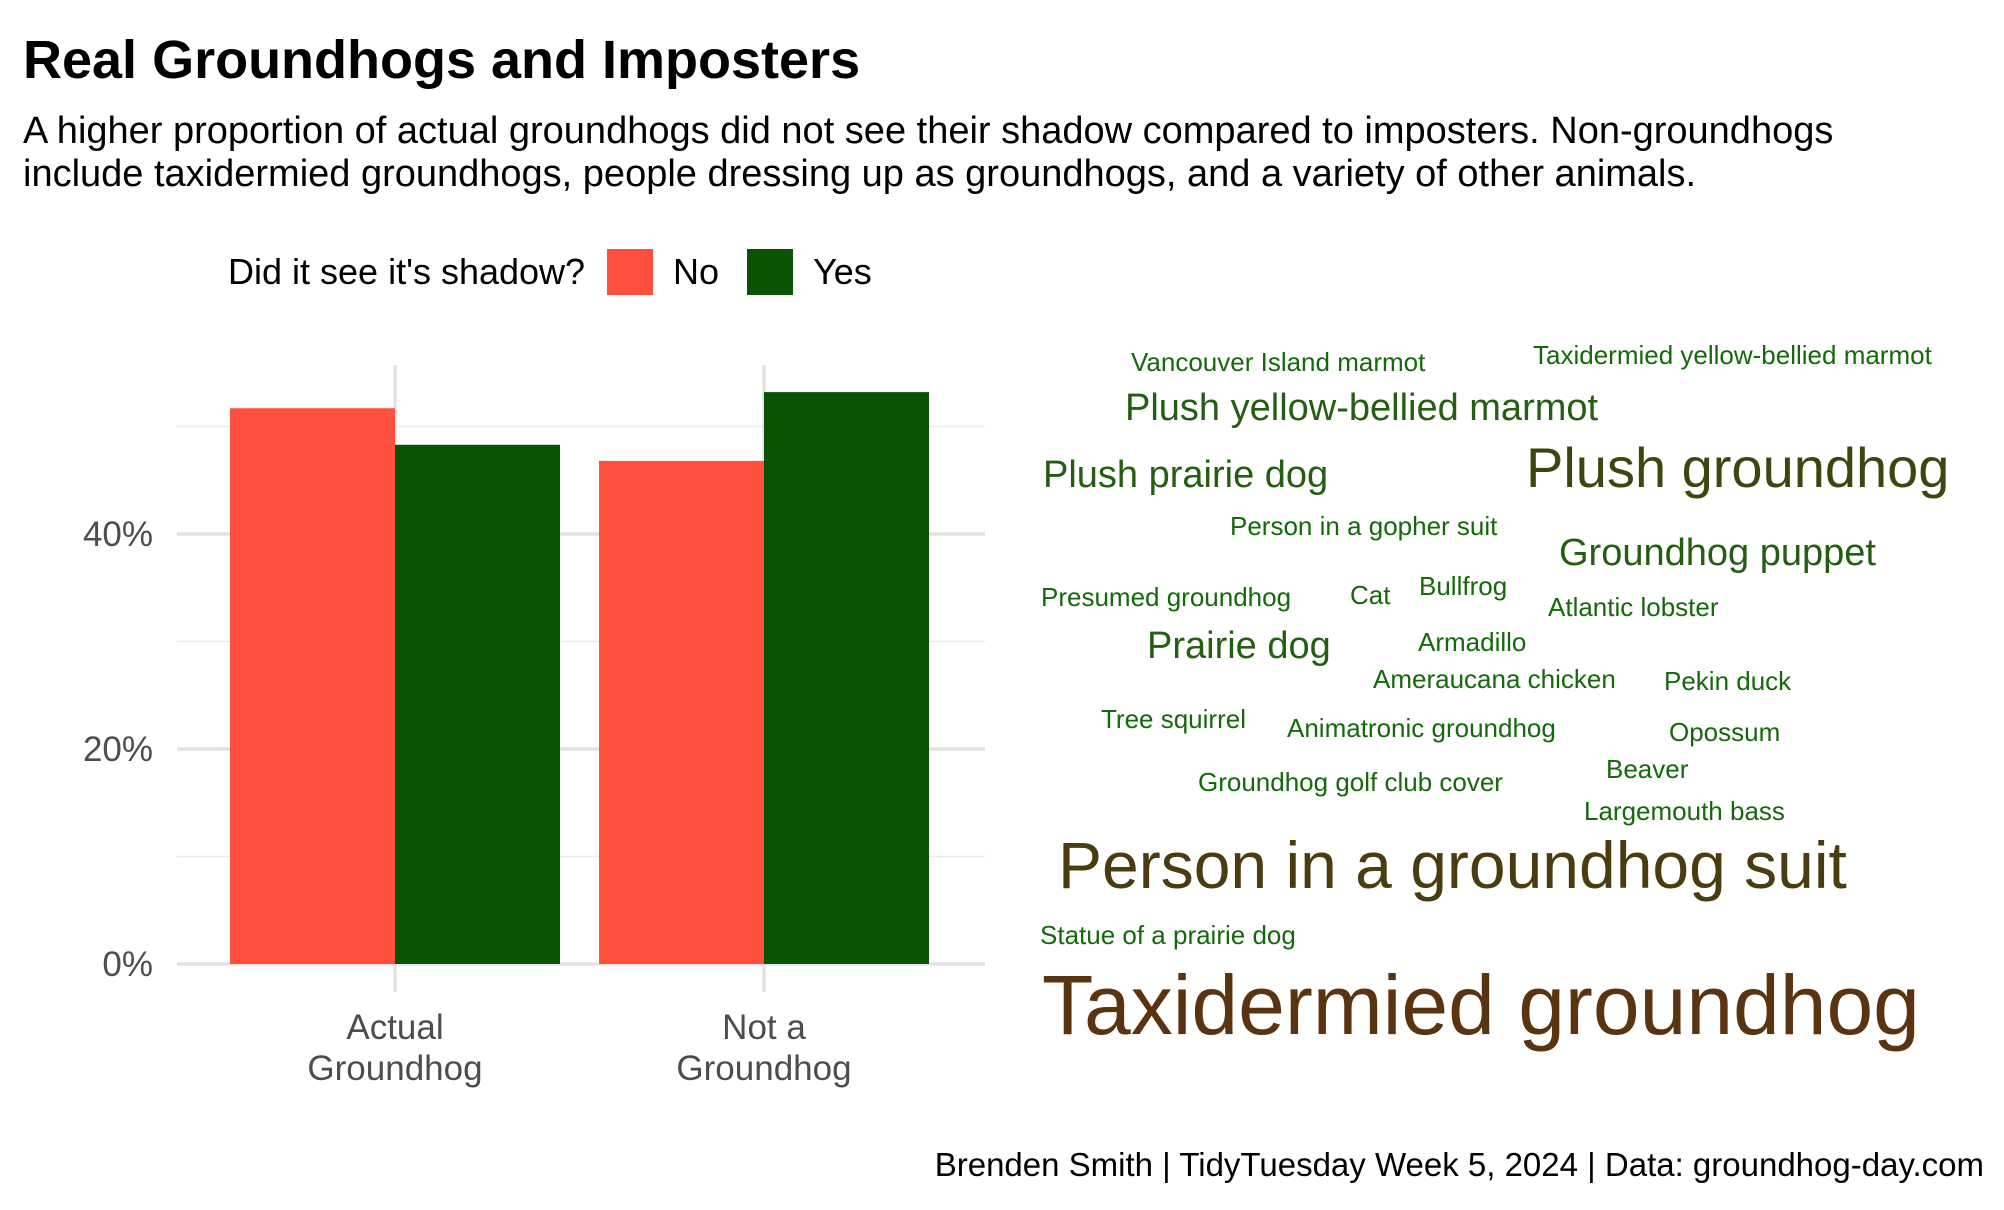 This screenshot has width=2004, height=1210. What do you see at coordinates (1647, 769) in the screenshot?
I see `cloud-word: Beaver` at bounding box center [1647, 769].